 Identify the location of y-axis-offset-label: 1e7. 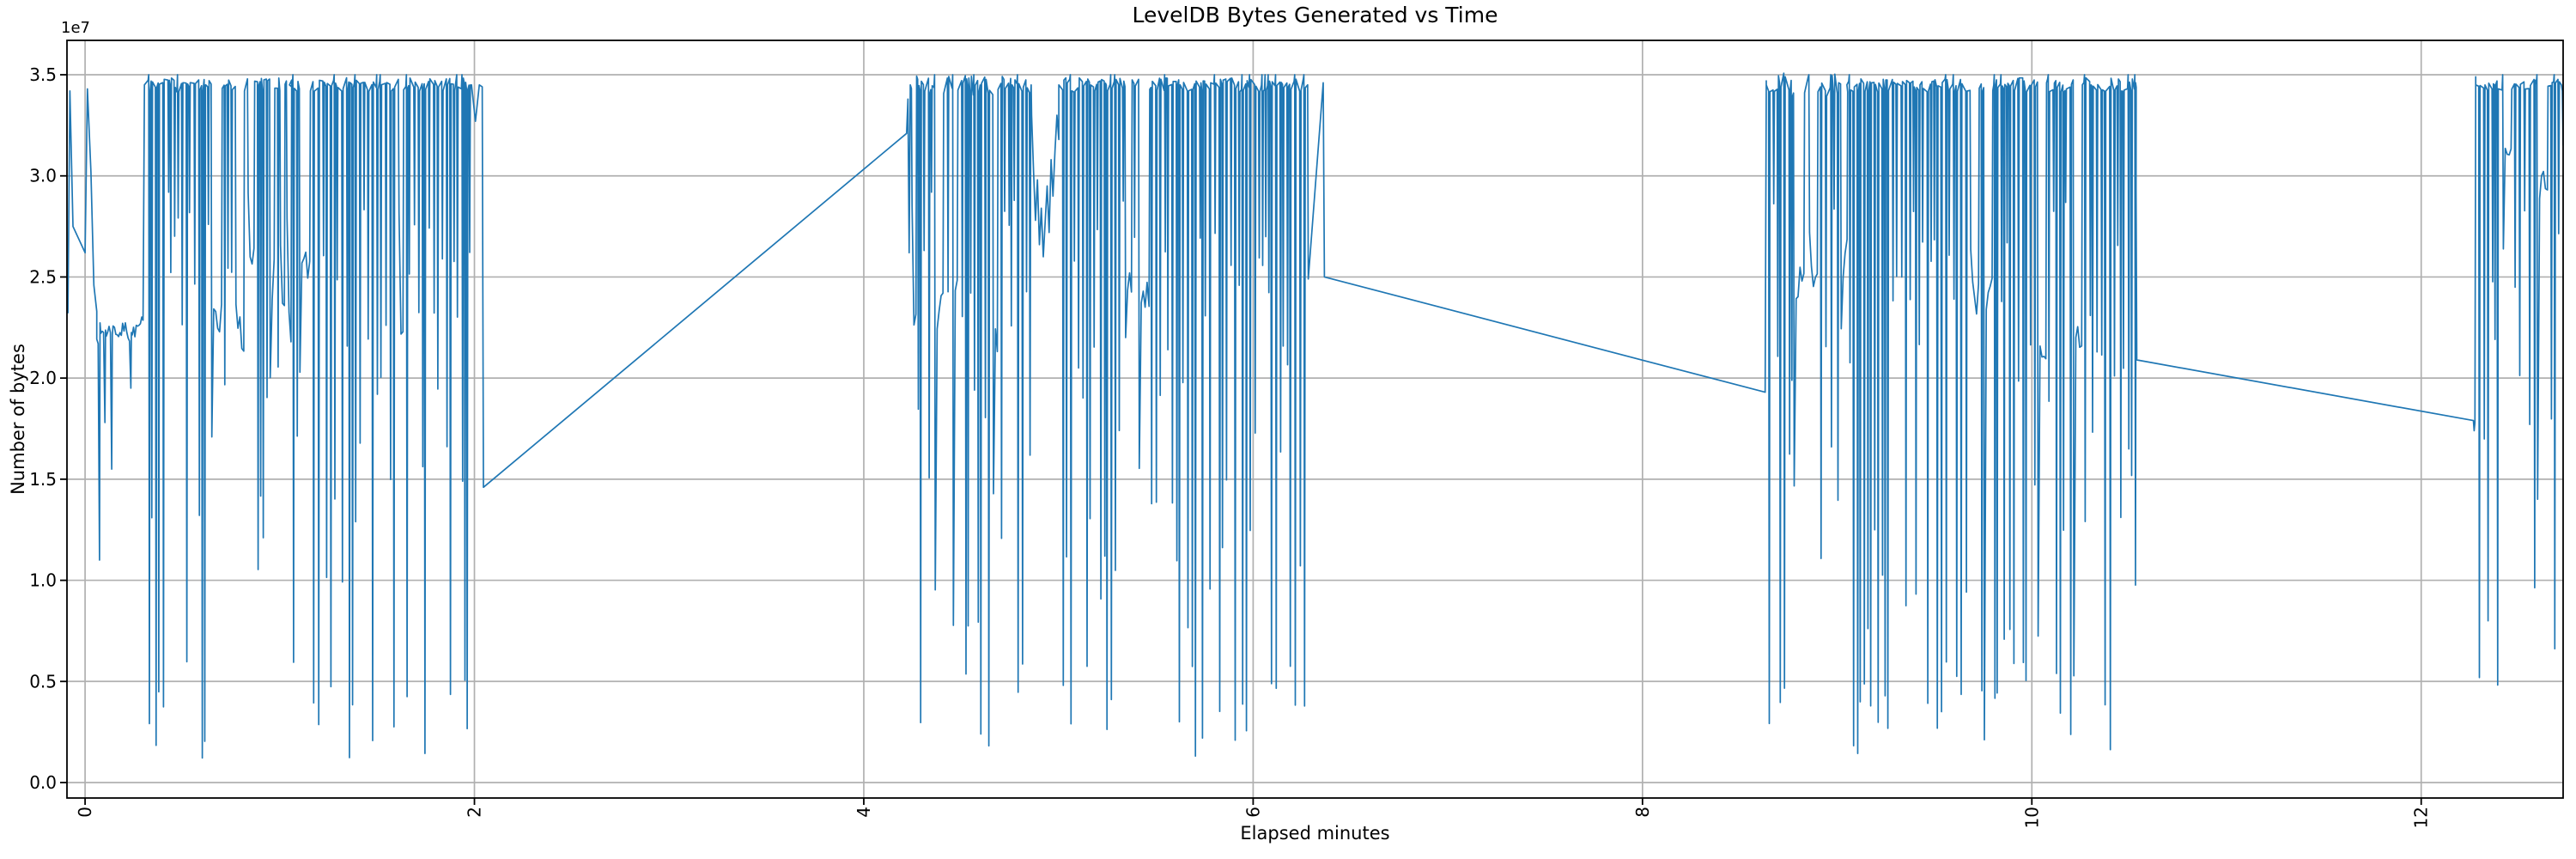
(75, 28).